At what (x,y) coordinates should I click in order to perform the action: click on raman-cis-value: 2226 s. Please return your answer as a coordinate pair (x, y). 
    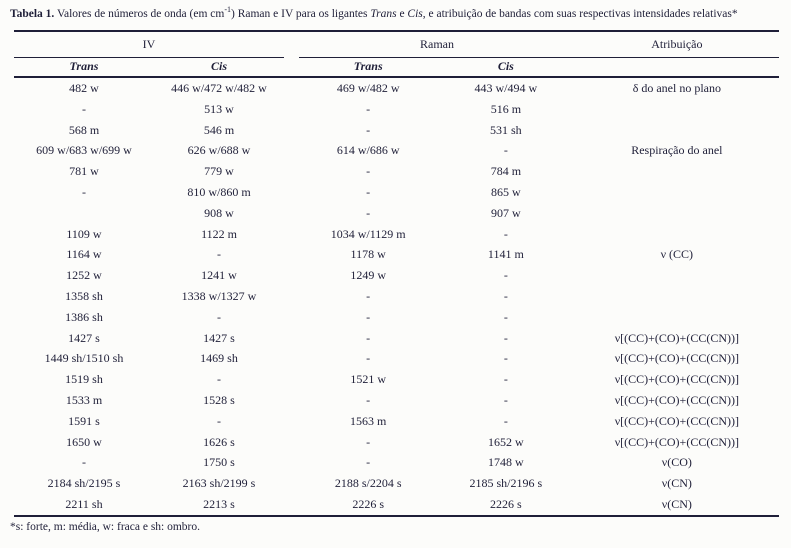
    Looking at the image, I should click on (506, 505).